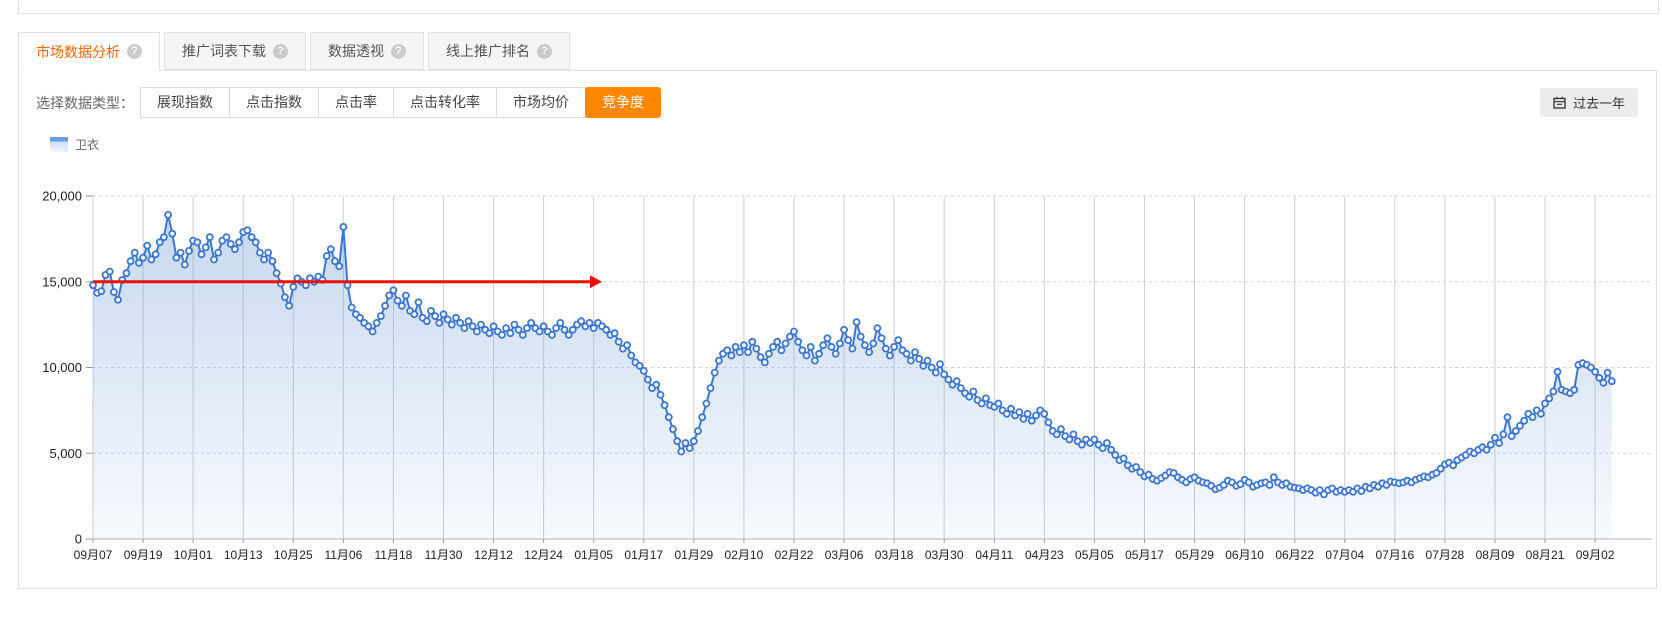 The height and width of the screenshot is (624, 1662). I want to click on metric-button-impression-index: 展现指数, so click(185, 102).